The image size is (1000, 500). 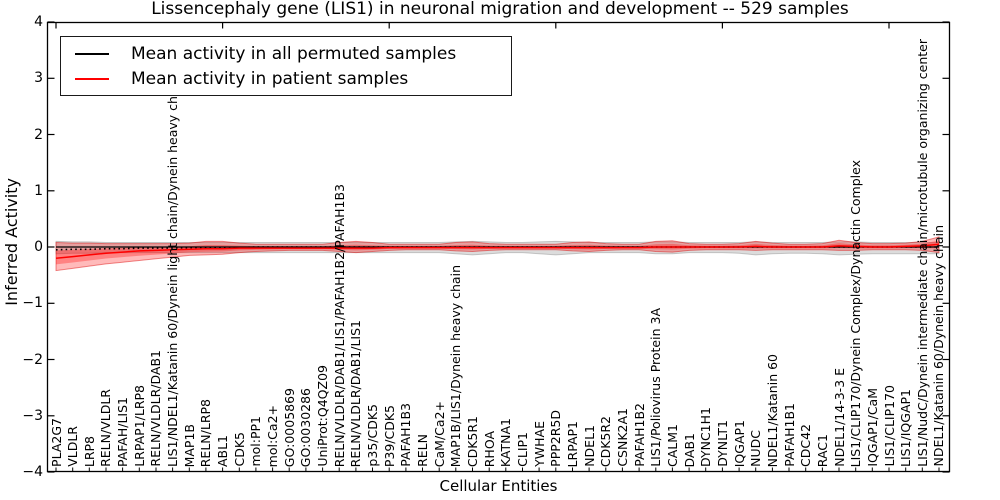 I want to click on legend-label-permuted: Mean activity in all permuted samples, so click(x=294, y=53).